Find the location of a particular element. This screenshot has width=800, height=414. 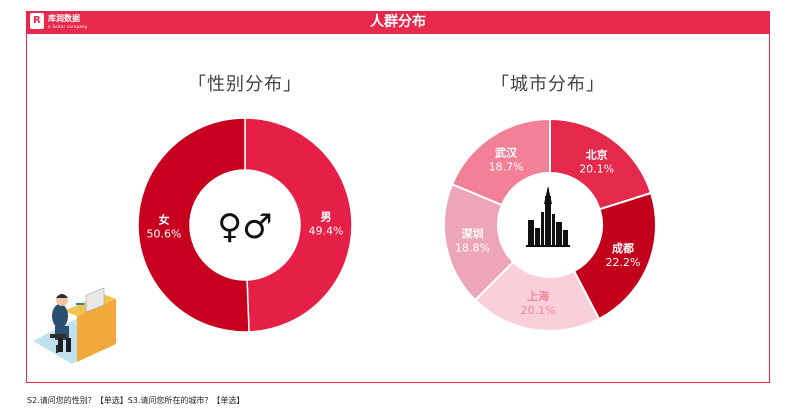

brand-mark-icon: R is located at coordinates (37, 21).